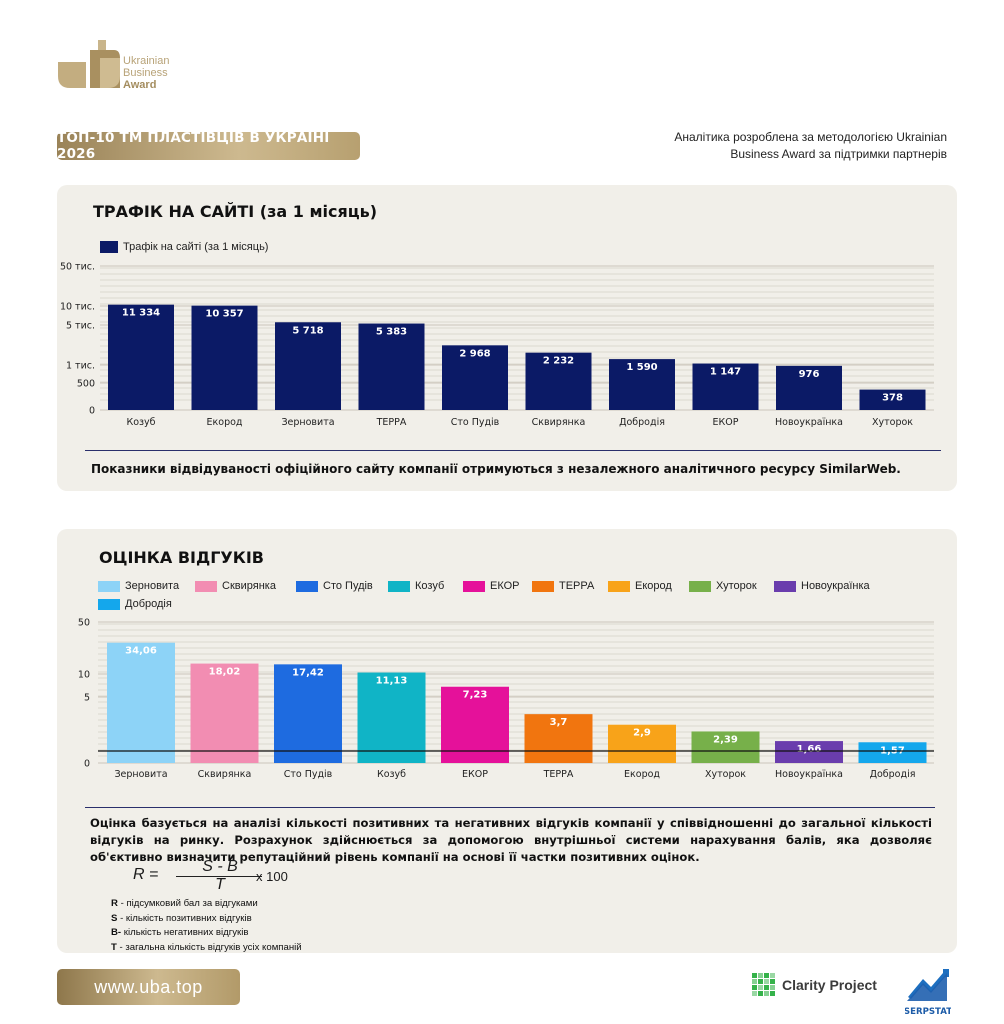 This screenshot has width=1004, height=1024. I want to click on traffic-title: ТРАФІК НА САЙТІ (за 1 місяць), so click(235, 211).